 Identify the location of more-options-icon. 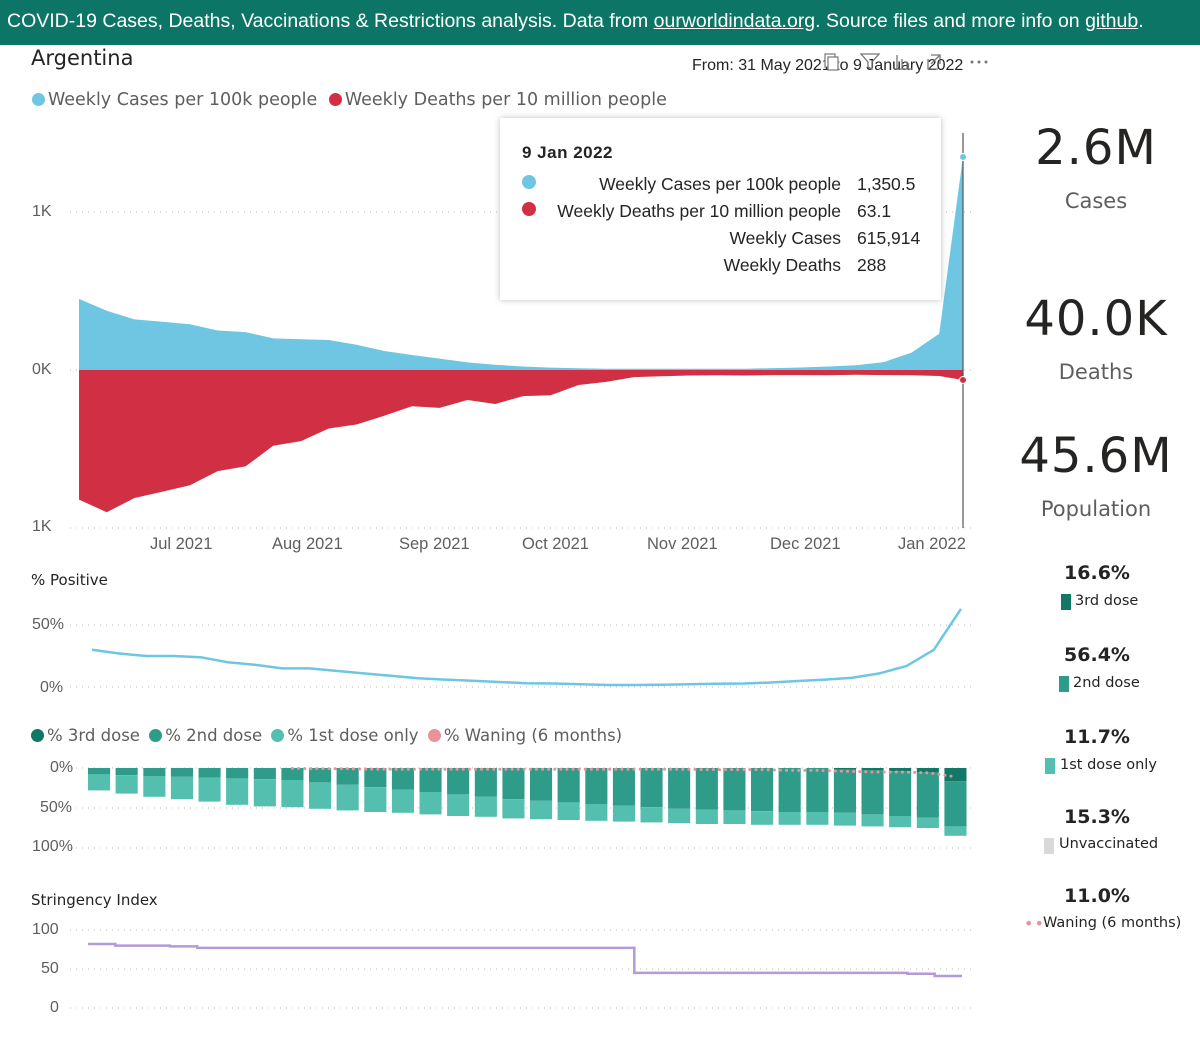
(979, 62).